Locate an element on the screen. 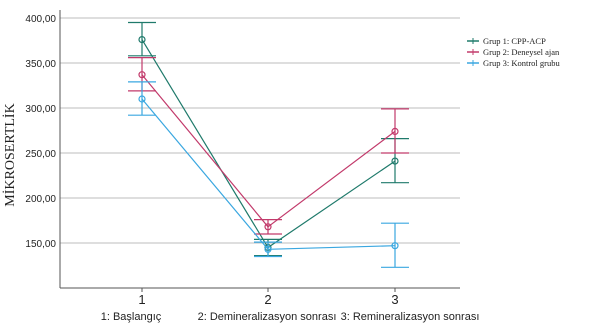 This screenshot has width=606, height=325. x-category-label: 1: Başlangıç is located at coordinates (131, 317).